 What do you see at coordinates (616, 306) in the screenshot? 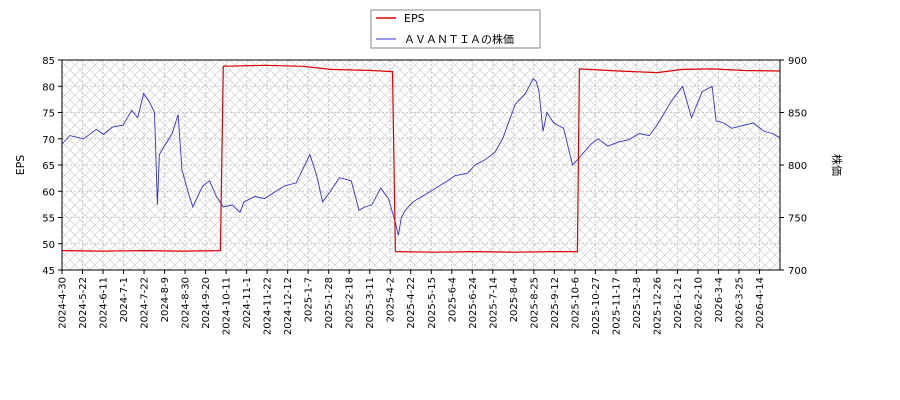
I see `x-tick-label: 2025-11-17` at bounding box center [616, 306].